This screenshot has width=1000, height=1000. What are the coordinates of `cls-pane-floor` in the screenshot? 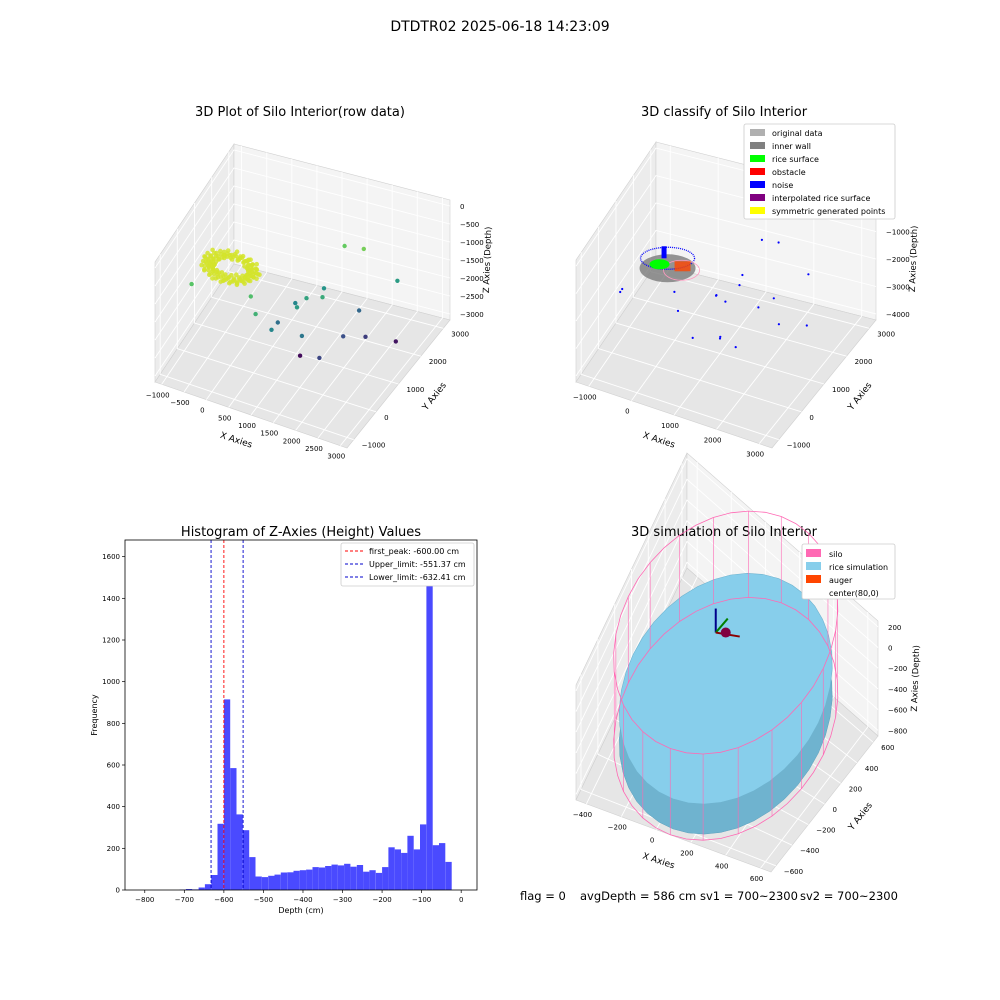 It's located at (726, 356).